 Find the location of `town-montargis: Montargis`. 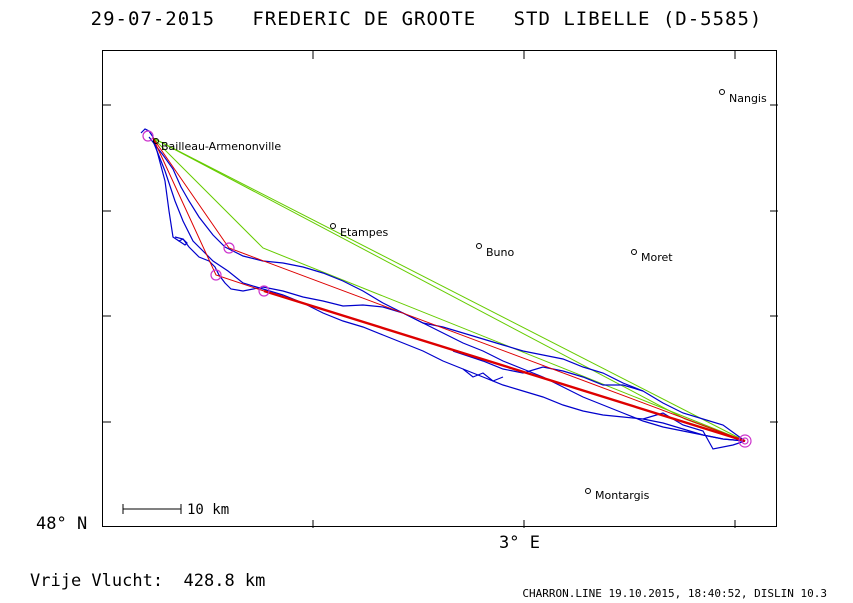

town-montargis: Montargis is located at coordinates (617, 495).